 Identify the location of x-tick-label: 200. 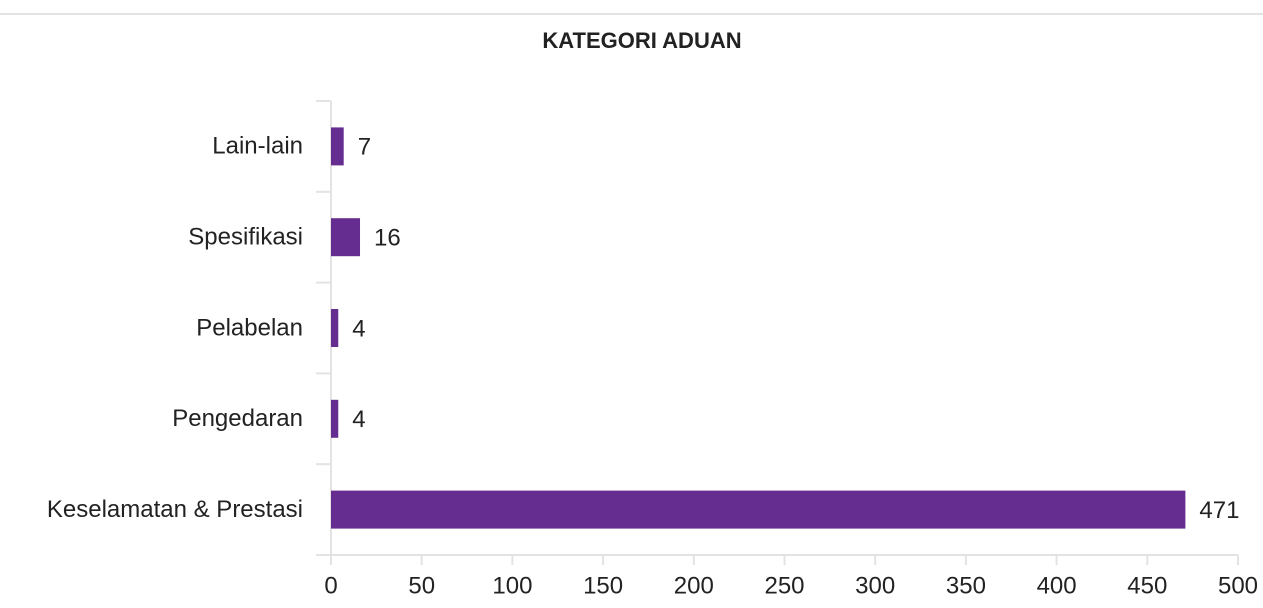
(694, 585).